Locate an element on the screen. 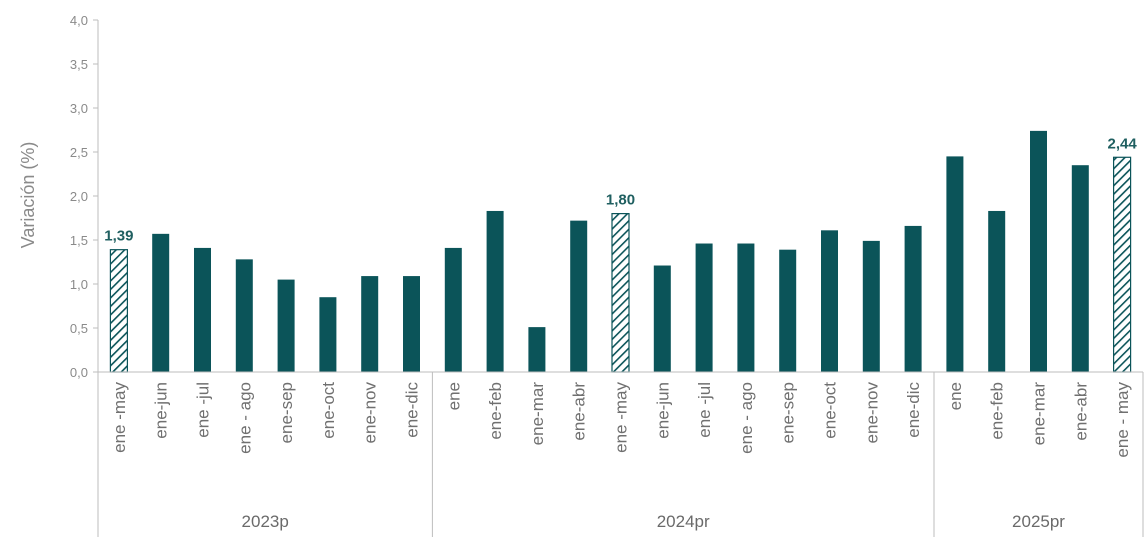 The image size is (1146, 540). y-axis-ticks: 0,0 0,5 1,0 1,5 2,0 2,5 3,0 3,5 4,0 is located at coordinates (84, 196).